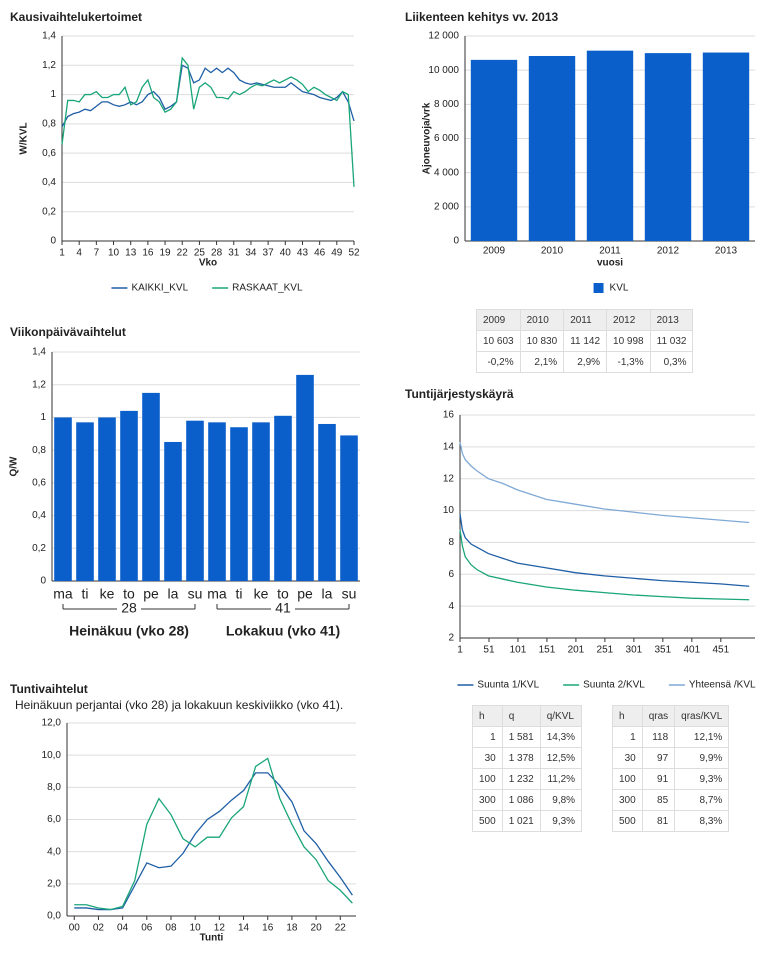  Describe the element at coordinates (561, 779) in the screenshot. I see `table-cell: 11,2%` at that location.